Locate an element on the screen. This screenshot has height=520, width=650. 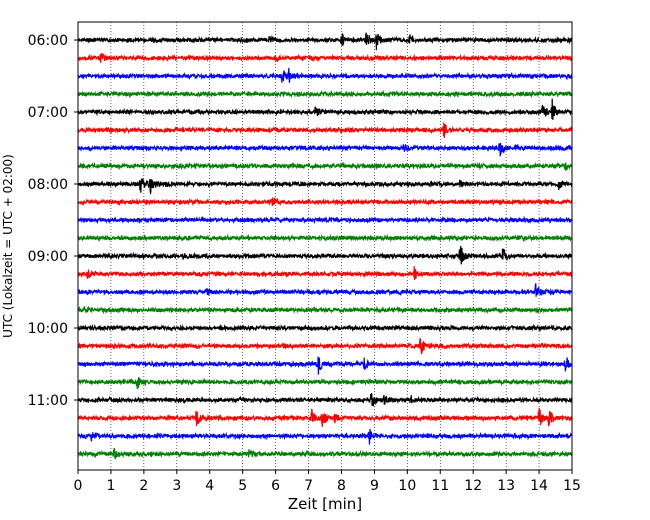
x-tick-label: 14 is located at coordinates (539, 486).